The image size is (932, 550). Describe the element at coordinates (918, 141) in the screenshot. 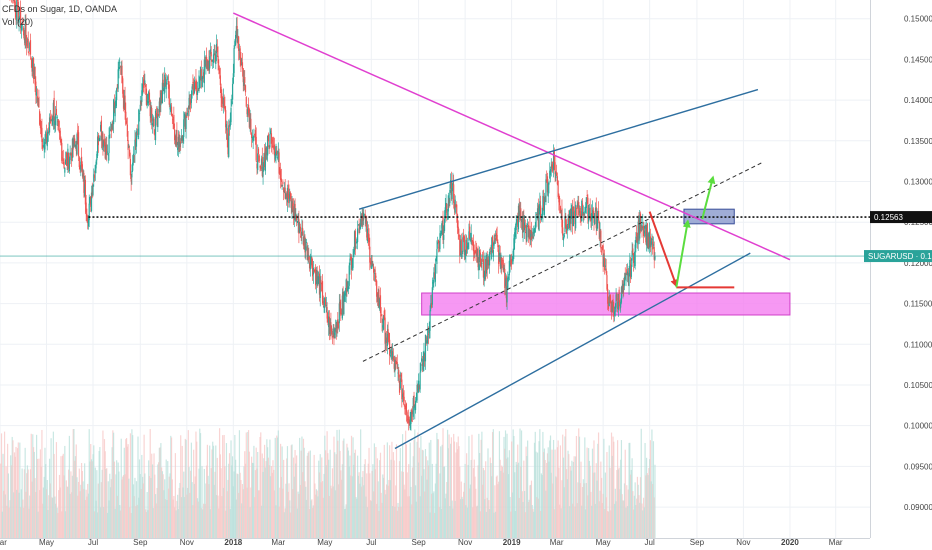

I see `y-tick-label: 0.13500` at that location.